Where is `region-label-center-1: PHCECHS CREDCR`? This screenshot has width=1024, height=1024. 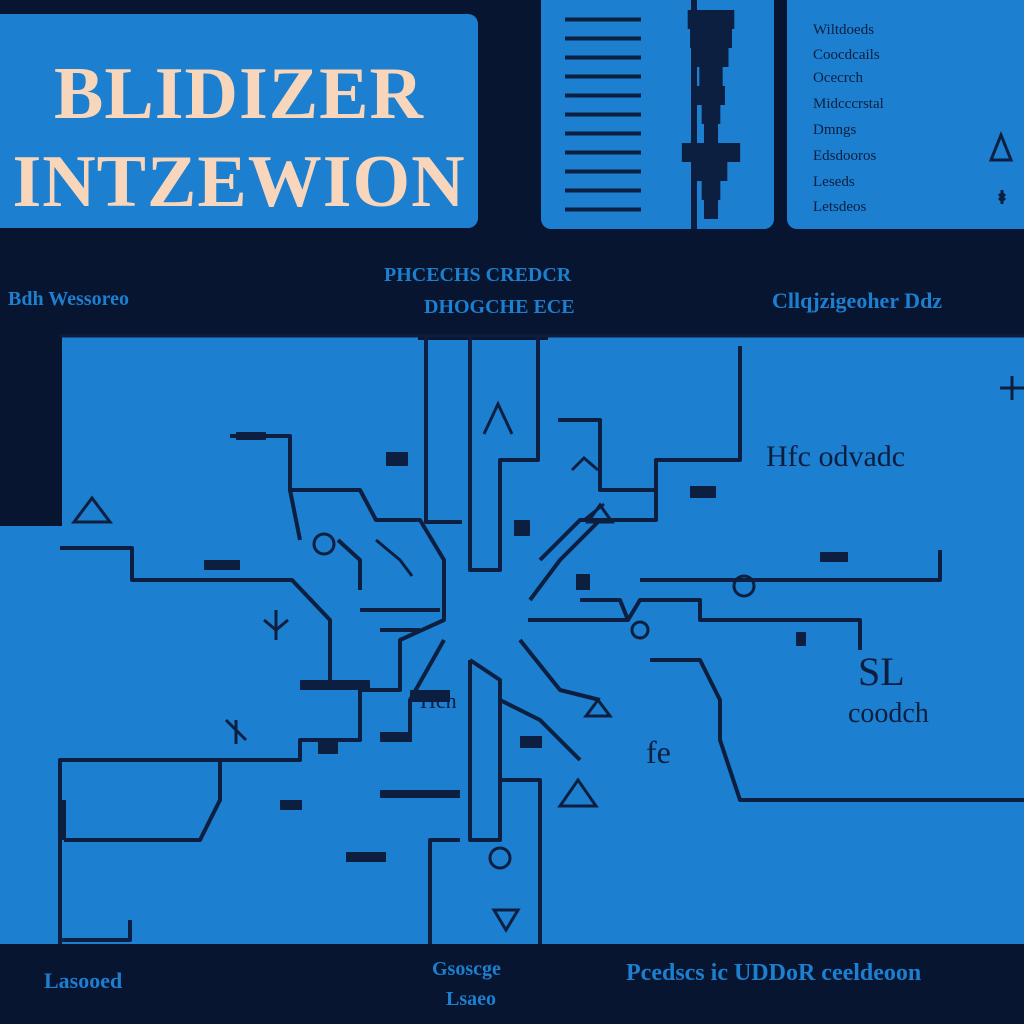
region-label-center-1: PHCECHS CREDCR is located at coordinates (478, 275).